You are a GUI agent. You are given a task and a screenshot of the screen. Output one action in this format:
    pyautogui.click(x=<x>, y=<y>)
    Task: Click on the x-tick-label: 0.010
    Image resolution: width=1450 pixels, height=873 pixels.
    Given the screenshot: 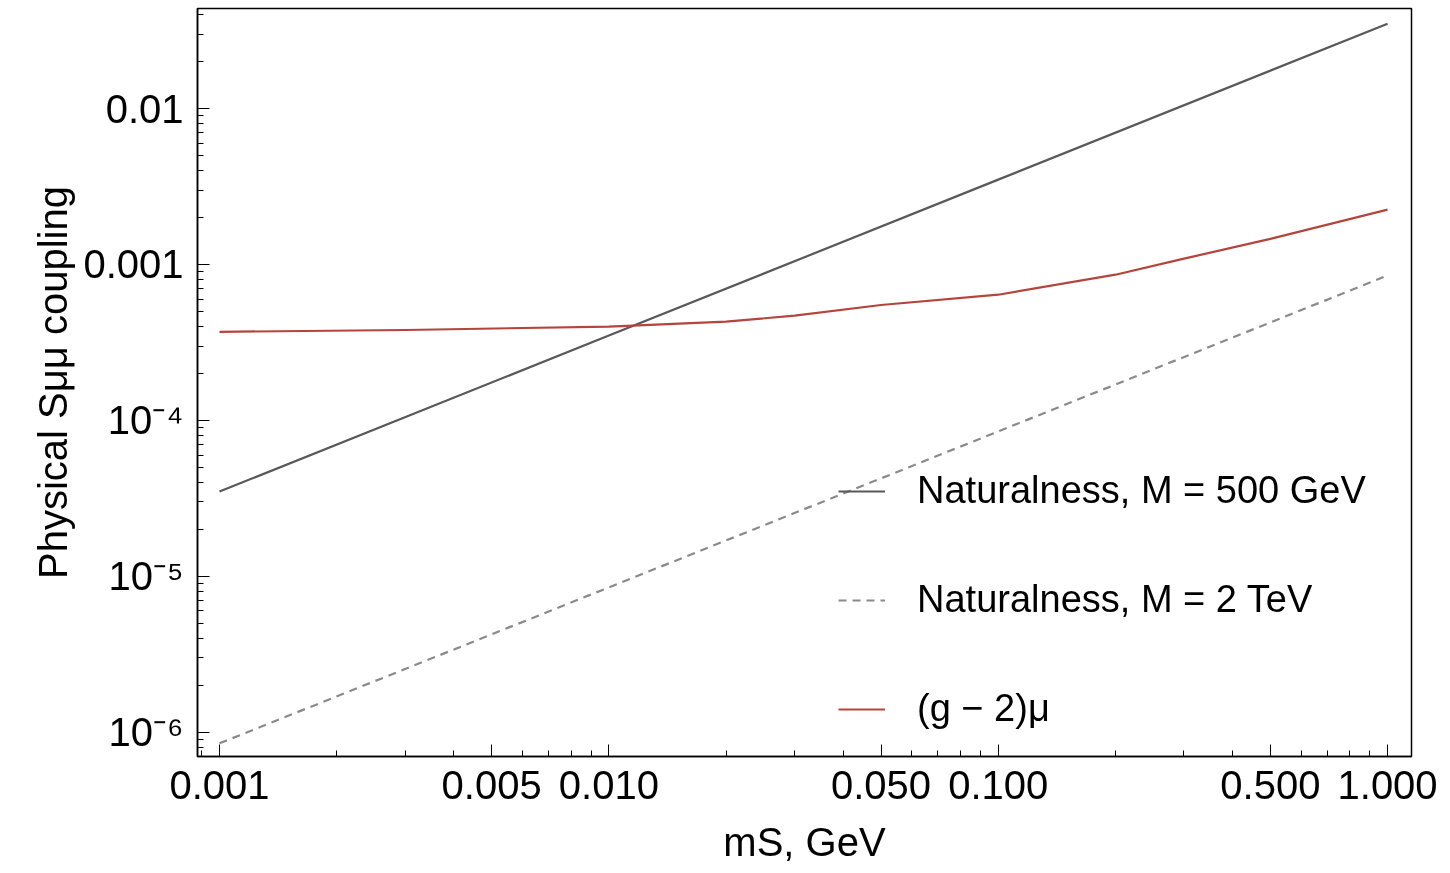 What is the action you would take?
    pyautogui.click(x=608, y=784)
    